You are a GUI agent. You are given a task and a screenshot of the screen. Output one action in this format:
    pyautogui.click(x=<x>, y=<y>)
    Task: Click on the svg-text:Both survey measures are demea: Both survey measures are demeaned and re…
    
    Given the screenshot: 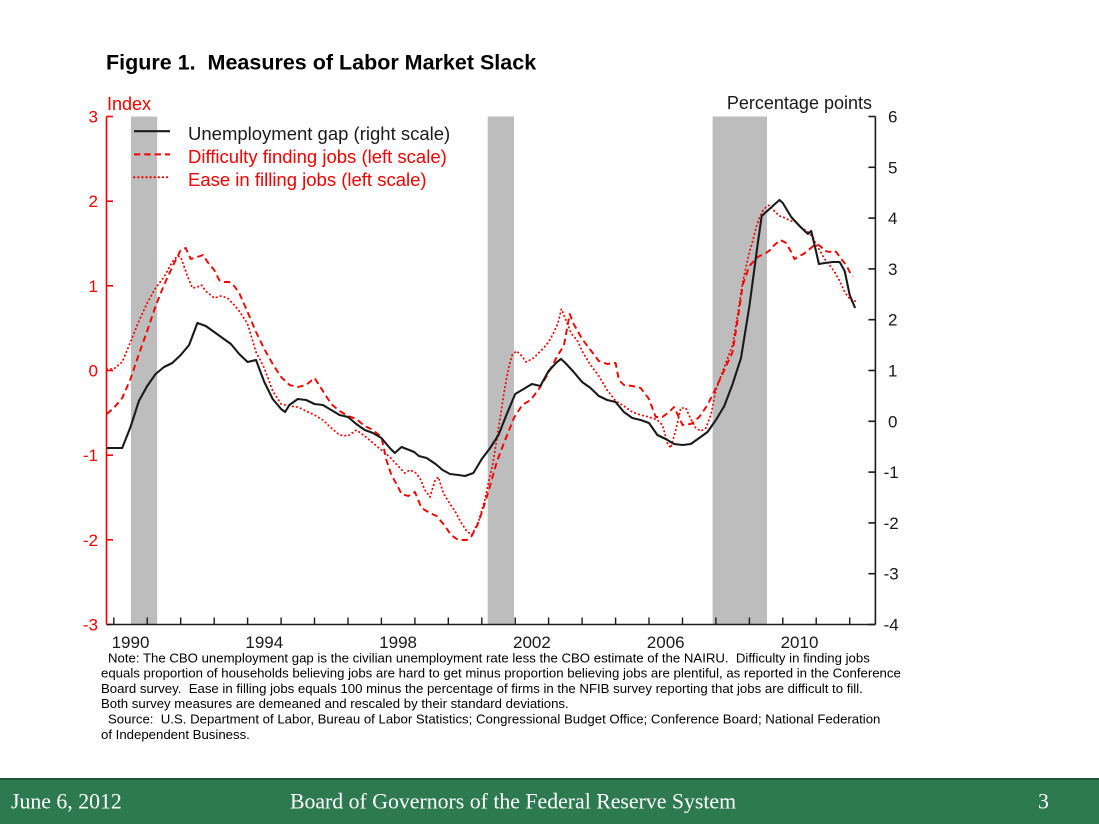 What is the action you would take?
    pyautogui.click(x=335, y=703)
    